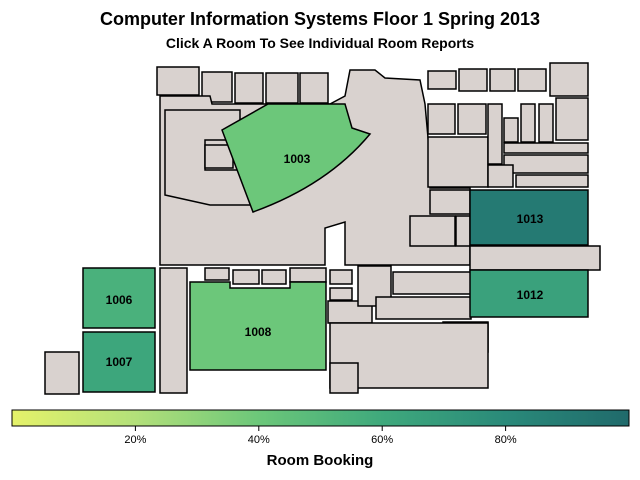 The image size is (640, 480). Describe the element at coordinates (382, 440) in the screenshot. I see `legend-tick-label: 60%` at that location.